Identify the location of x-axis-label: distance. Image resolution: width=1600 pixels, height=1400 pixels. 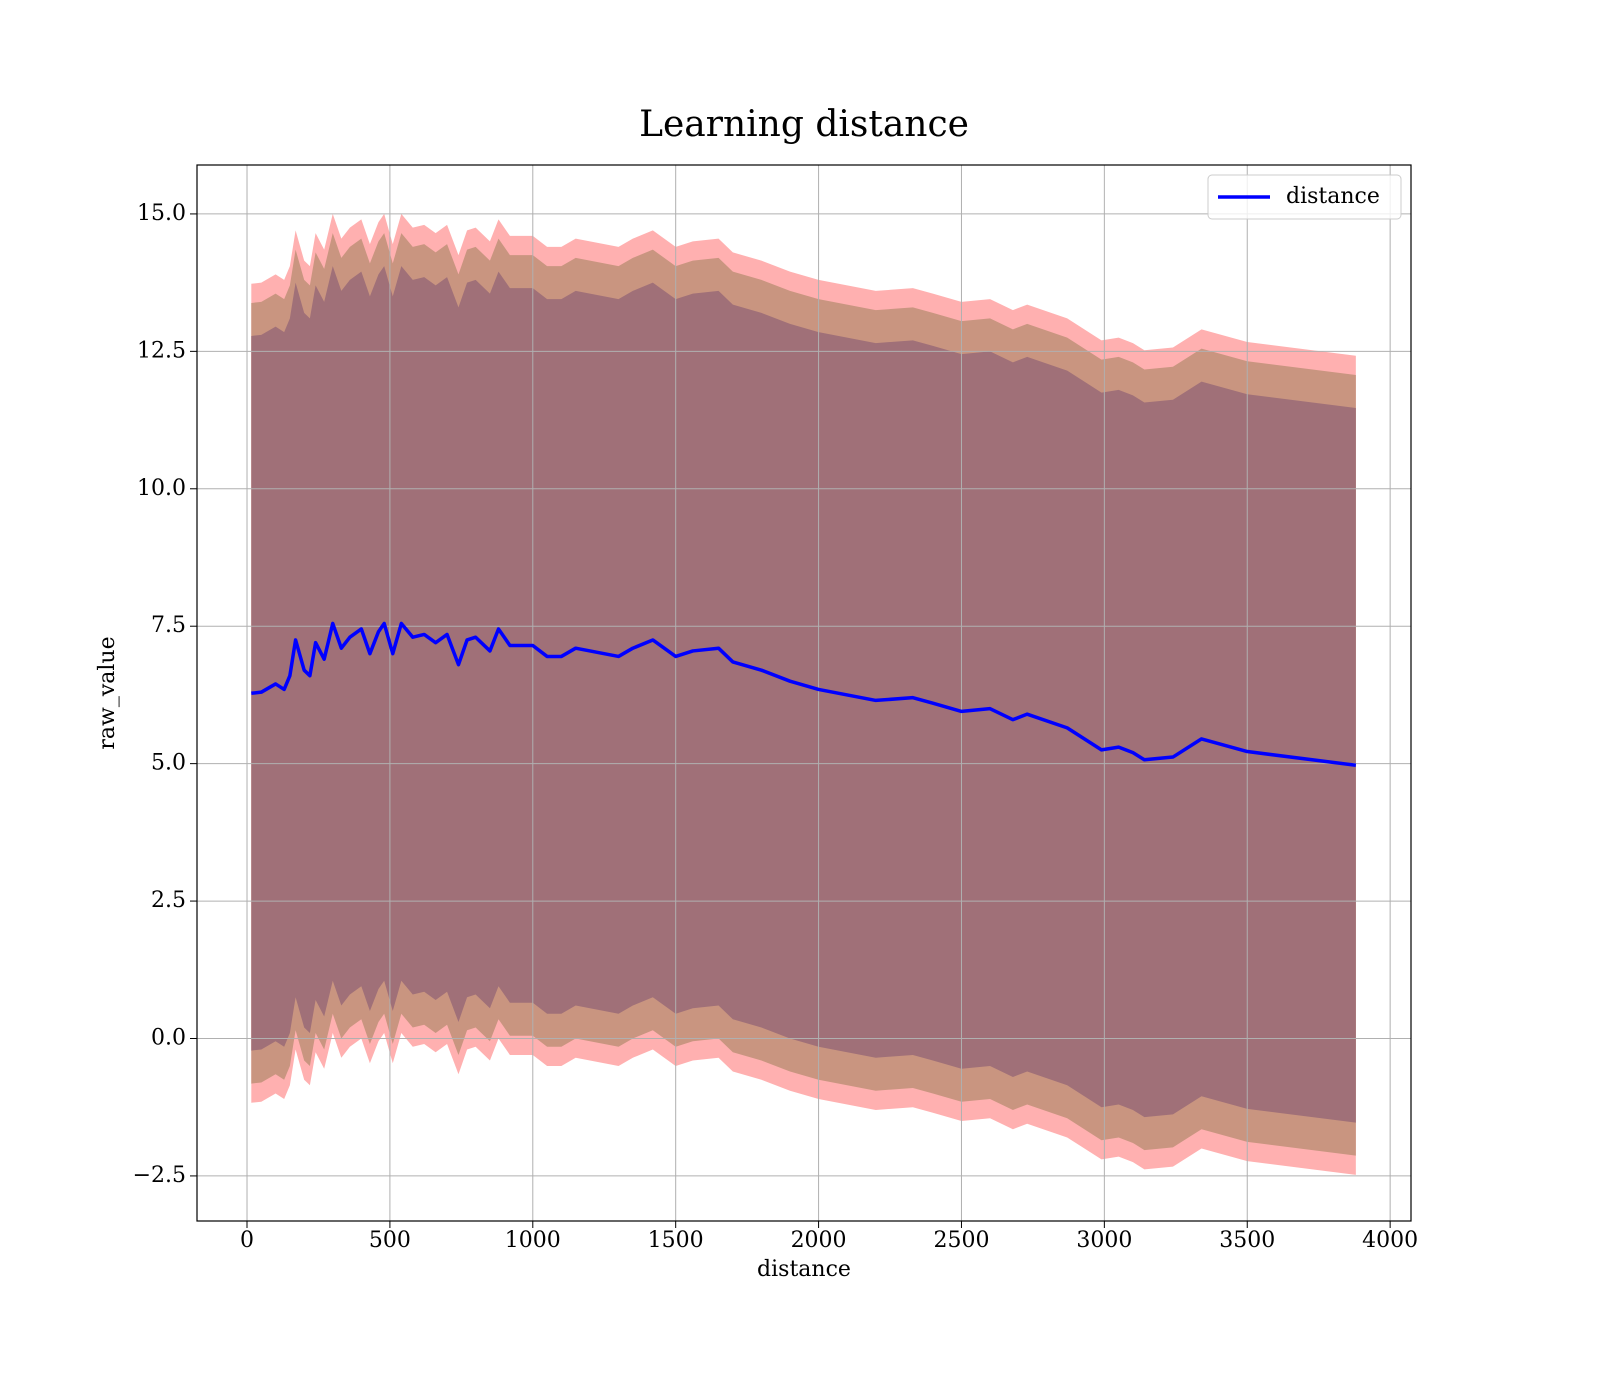
(804, 1269).